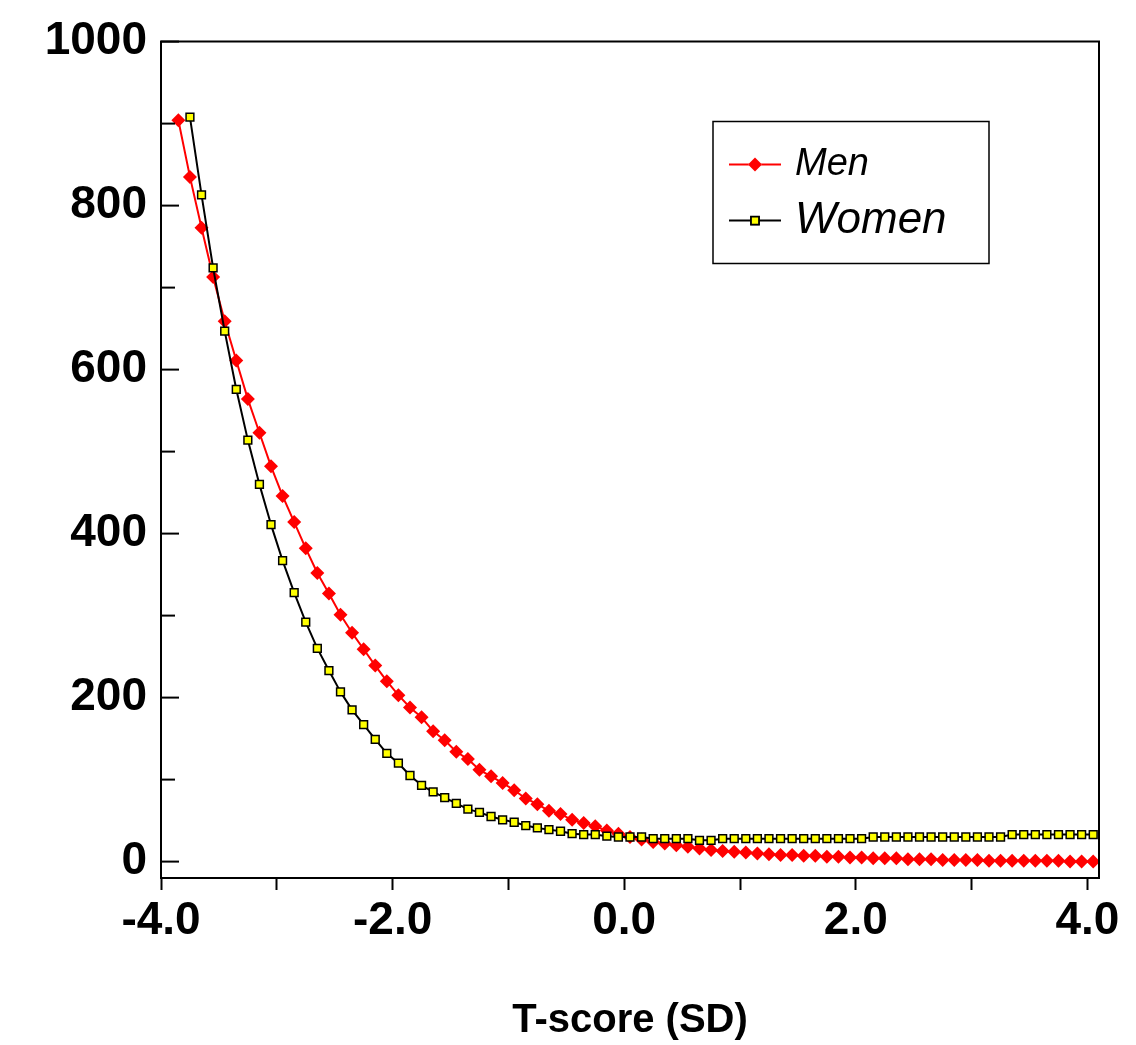 The image size is (1136, 1045). I want to click on y-tick-label: 0, so click(134, 858).